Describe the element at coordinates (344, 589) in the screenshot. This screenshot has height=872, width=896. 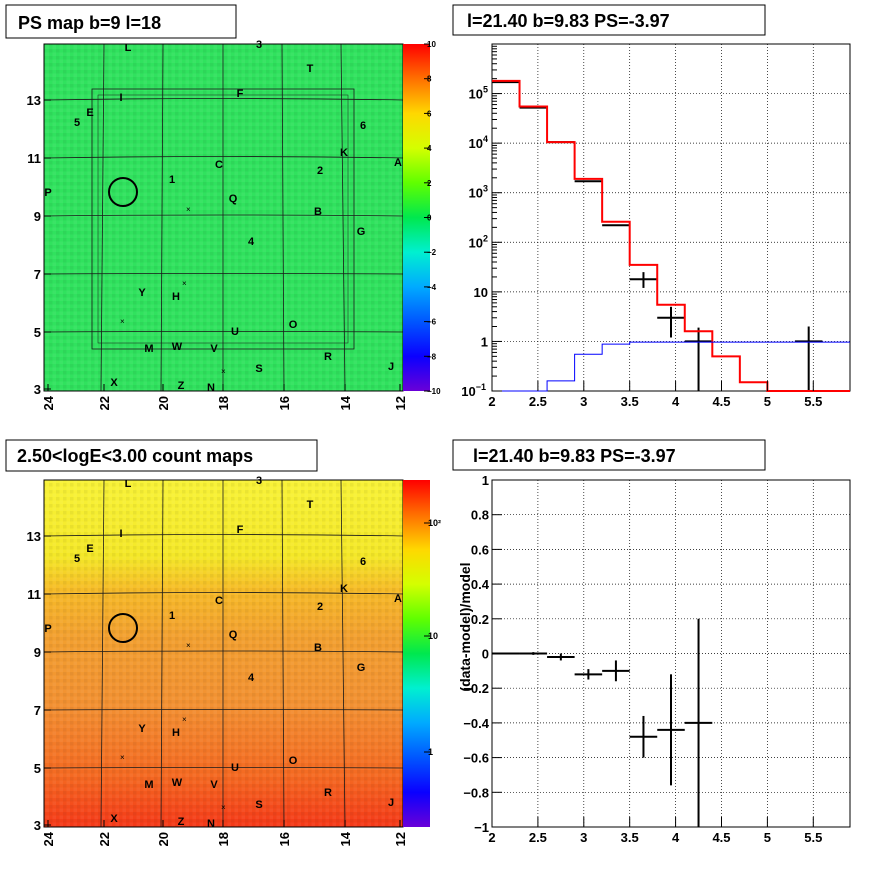
I see `map-label-K: K` at that location.